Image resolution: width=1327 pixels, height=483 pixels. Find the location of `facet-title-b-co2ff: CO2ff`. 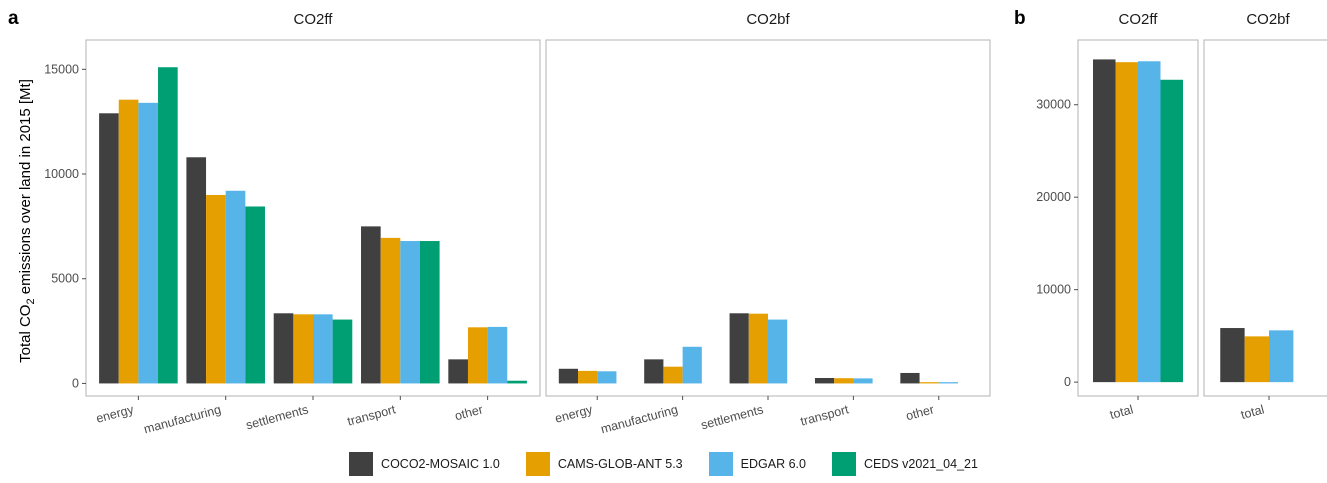

facet-title-b-co2ff: CO2ff is located at coordinates (1139, 19).